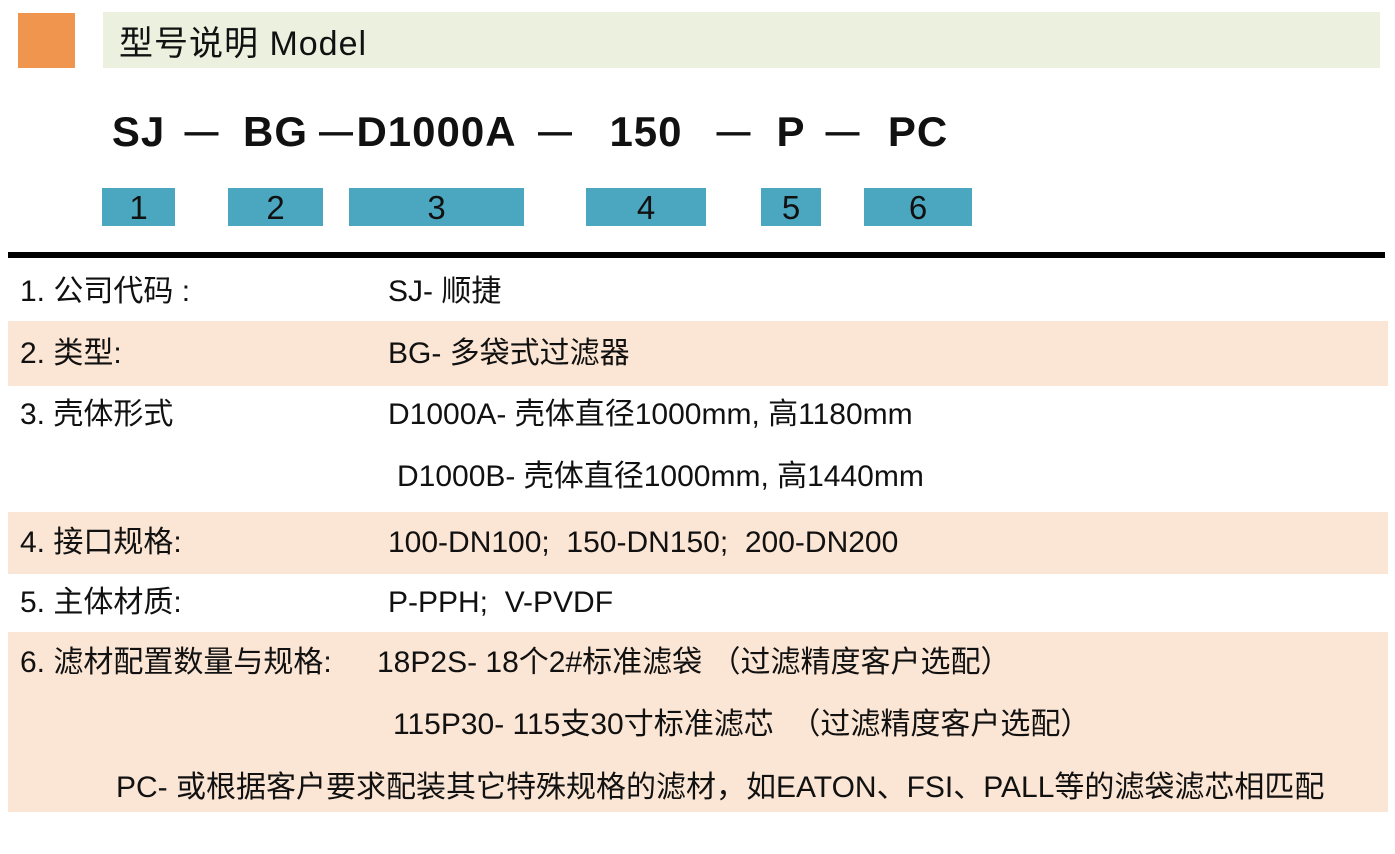  Describe the element at coordinates (646, 131) in the screenshot. I see `model-segment-code: 150` at that location.